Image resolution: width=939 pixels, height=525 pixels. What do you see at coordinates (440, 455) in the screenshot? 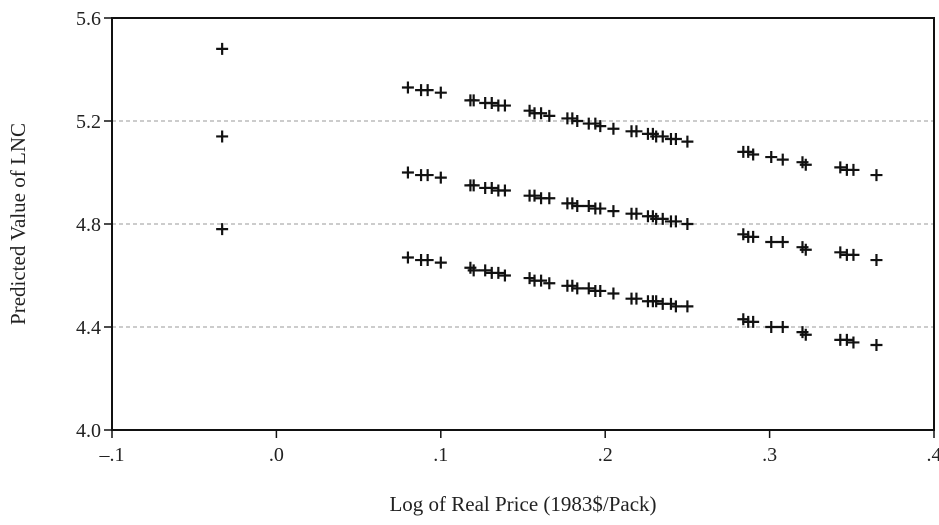
I see `x-tick-label: .1` at bounding box center [440, 455].